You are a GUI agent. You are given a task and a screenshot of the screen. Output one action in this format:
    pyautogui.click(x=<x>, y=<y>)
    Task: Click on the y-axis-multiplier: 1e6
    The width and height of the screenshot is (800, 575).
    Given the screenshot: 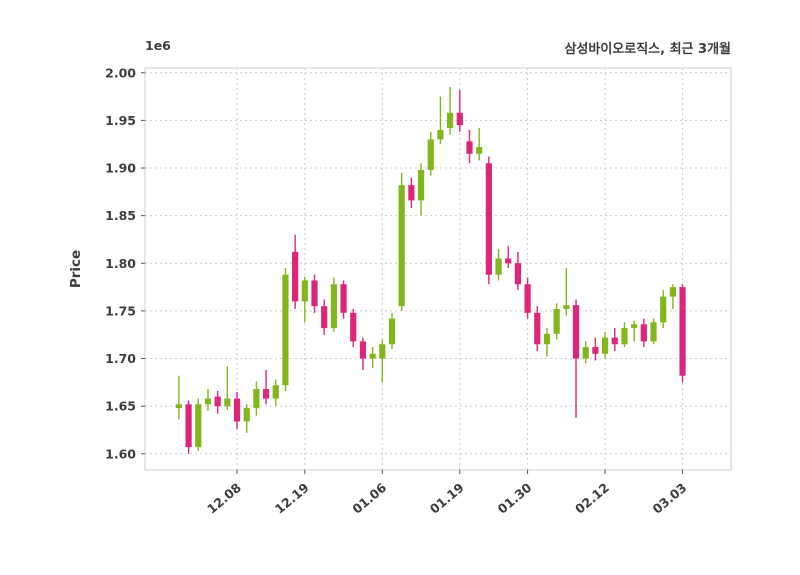 What is the action you would take?
    pyautogui.click(x=158, y=45)
    